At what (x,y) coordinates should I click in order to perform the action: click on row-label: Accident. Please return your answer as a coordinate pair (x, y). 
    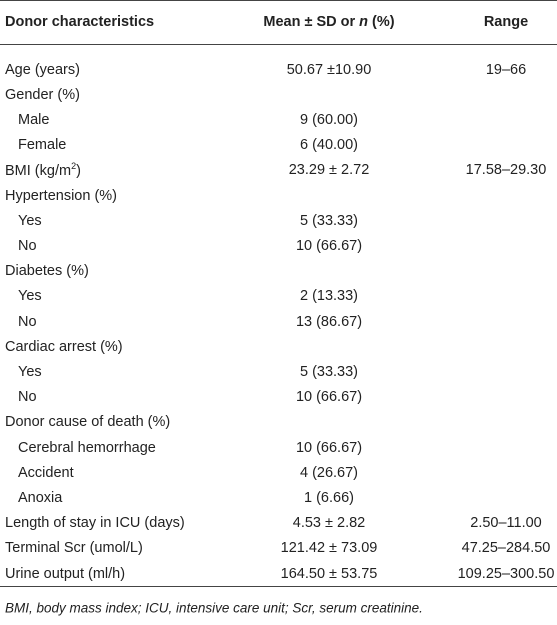
    Looking at the image, I should click on (46, 472).